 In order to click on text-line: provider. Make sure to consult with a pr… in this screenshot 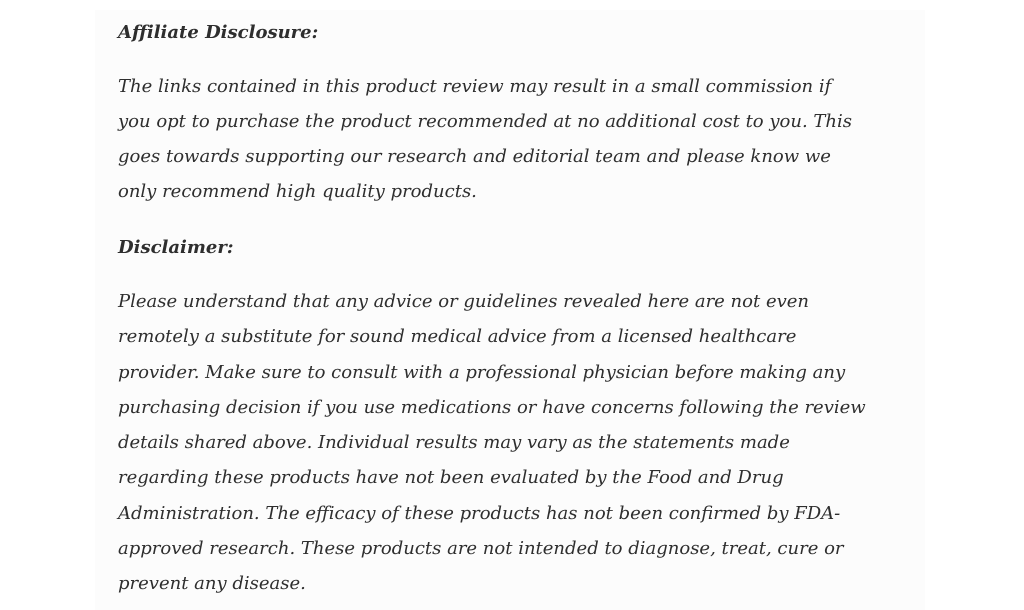, I will do `click(482, 372)`.